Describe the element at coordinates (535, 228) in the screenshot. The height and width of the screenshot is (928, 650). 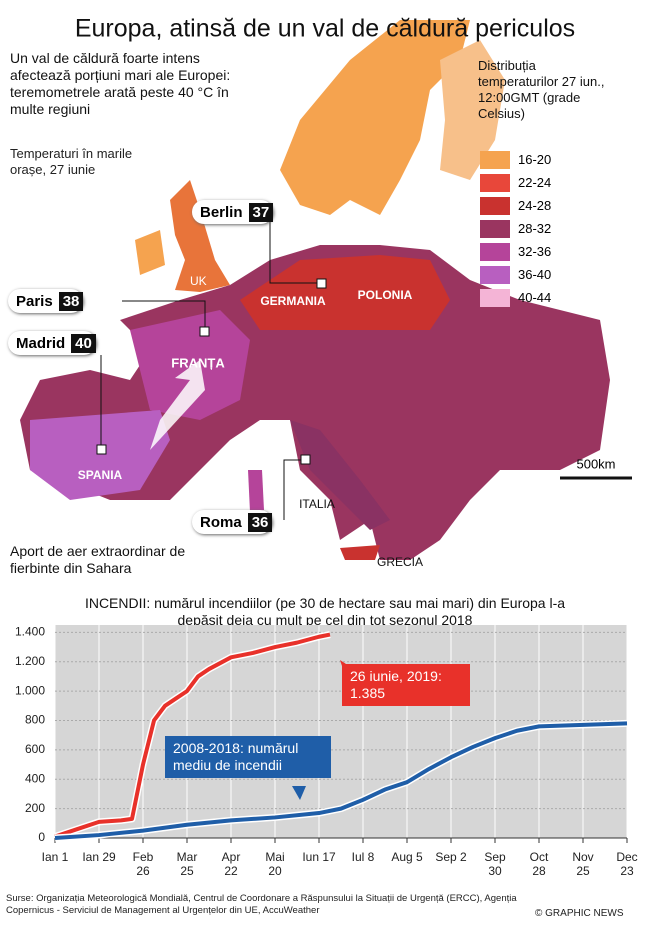
I see `legend-label: 28-32` at that location.